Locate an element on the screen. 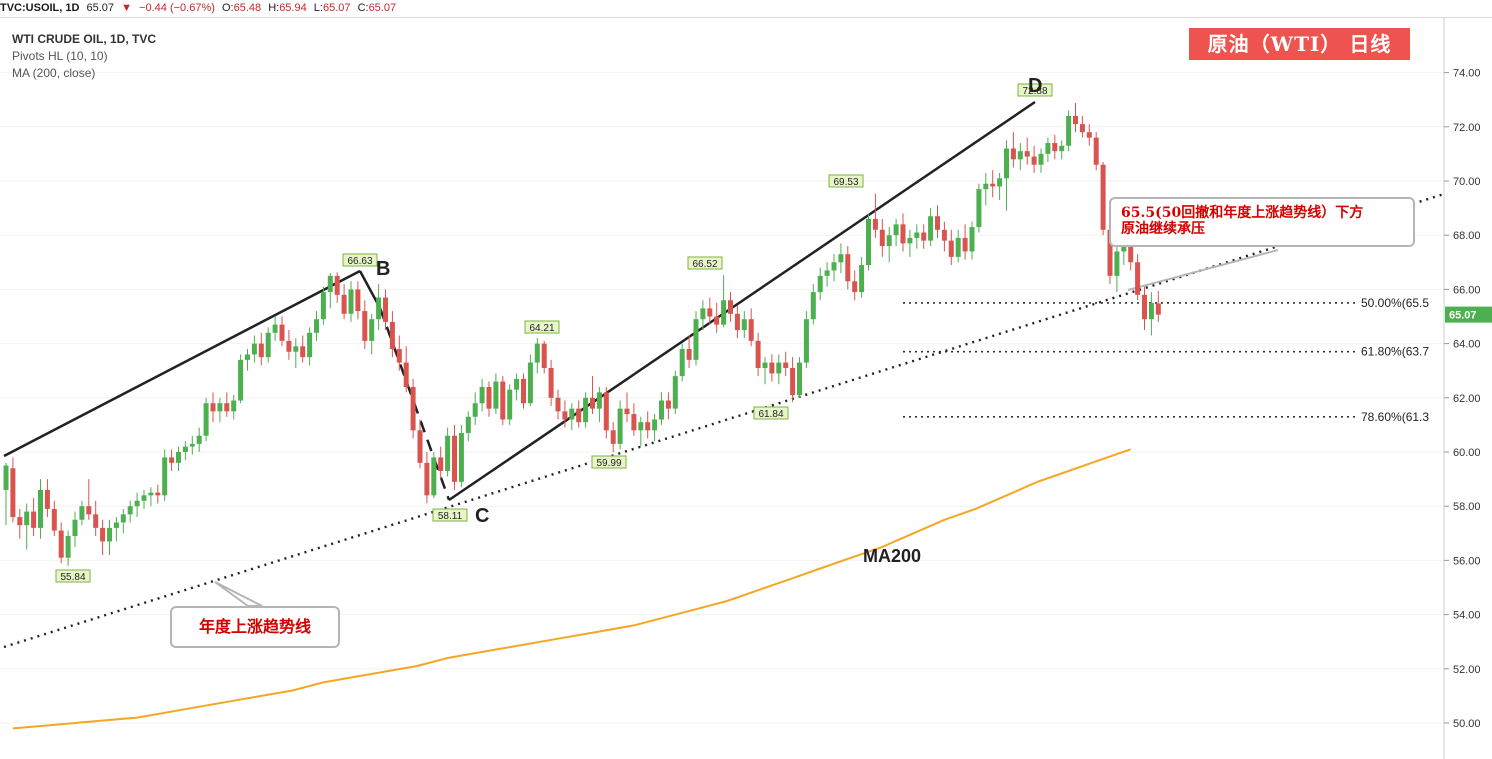 This screenshot has height=759, width=1492. price-tick-label: 52.00 is located at coordinates (1467, 670).